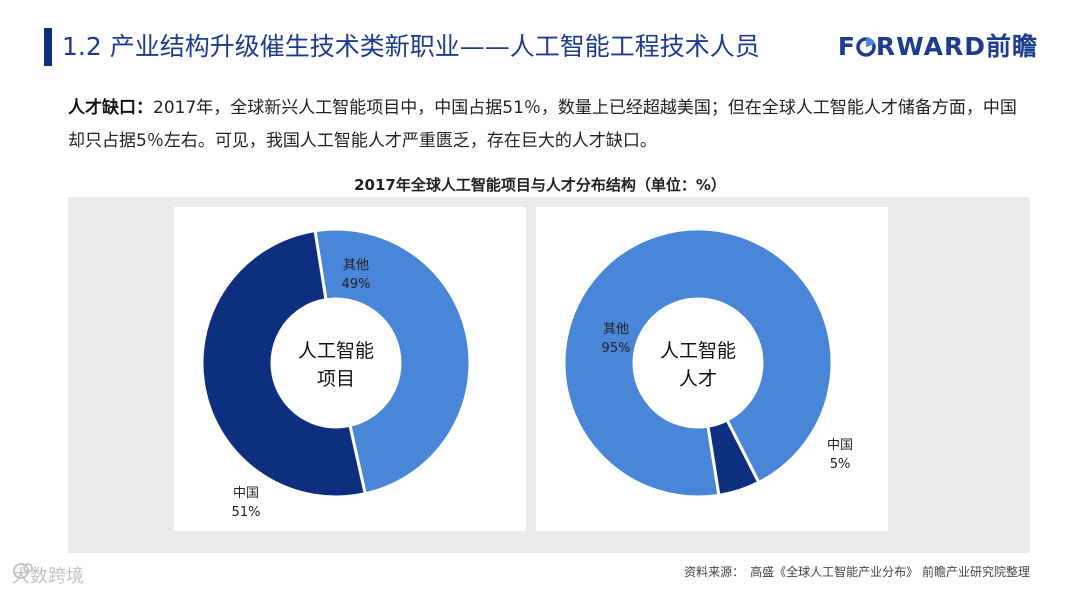  I want to click on logo-o-icon, so click(866, 47).